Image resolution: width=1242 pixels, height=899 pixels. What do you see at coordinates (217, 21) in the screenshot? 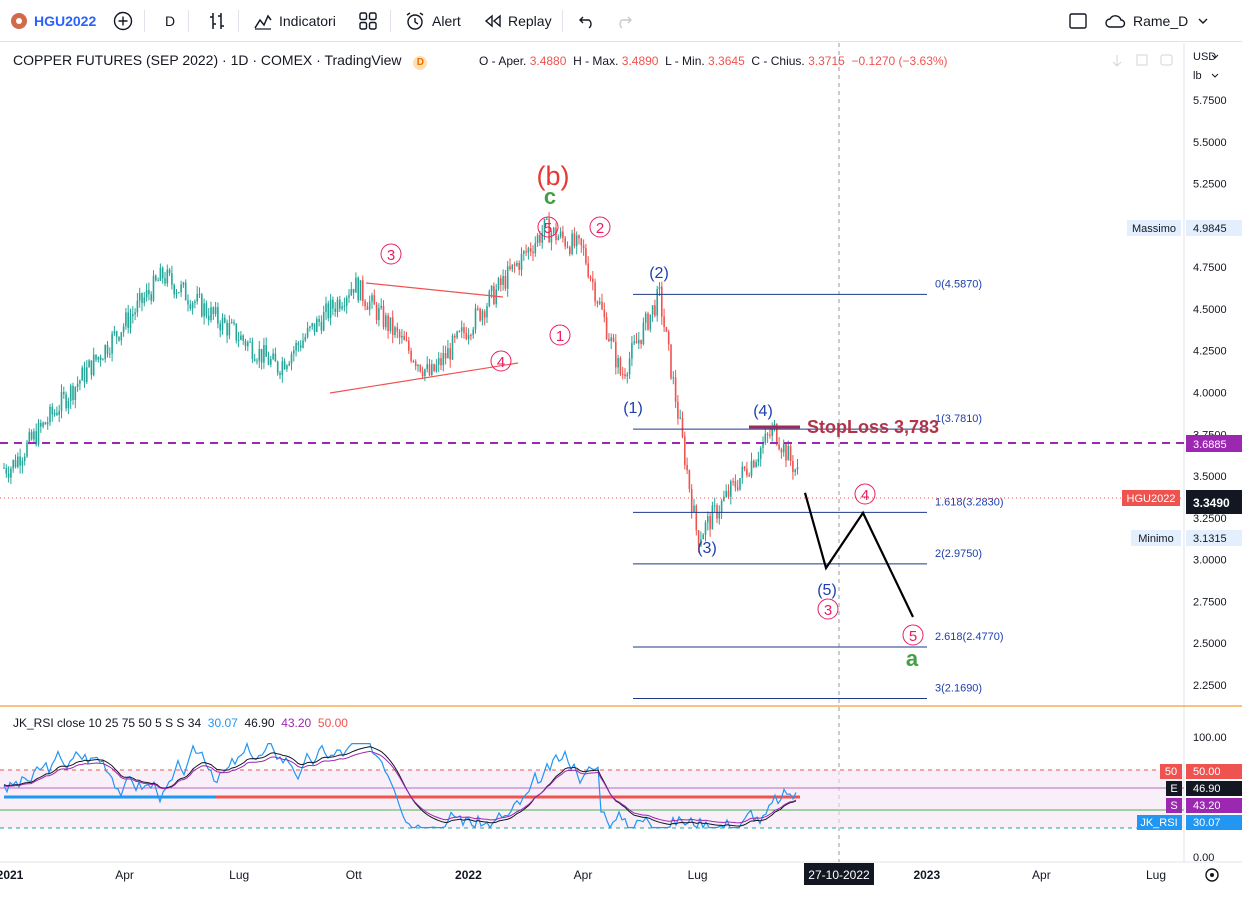
I see `chart-type-button` at bounding box center [217, 21].